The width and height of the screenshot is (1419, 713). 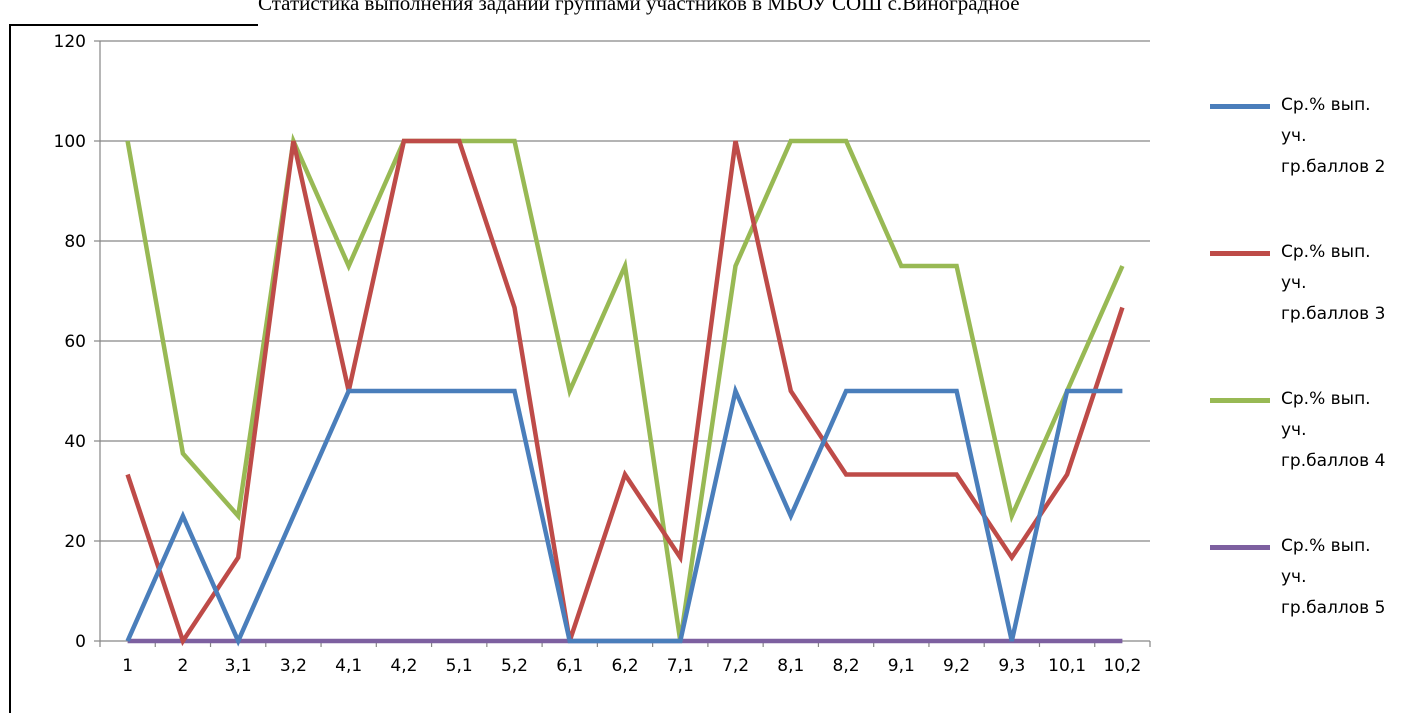 I want to click on legend-label-line: гр.баллов 4, so click(x=1333, y=461).